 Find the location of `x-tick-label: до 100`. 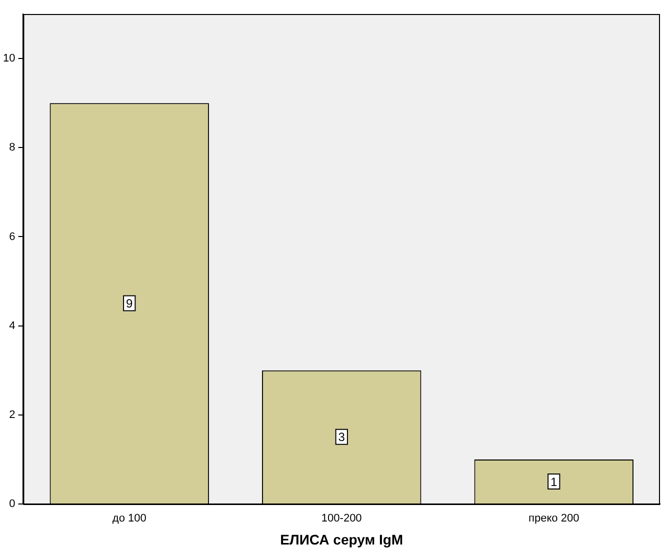

x-tick-label: до 100 is located at coordinates (129, 518).